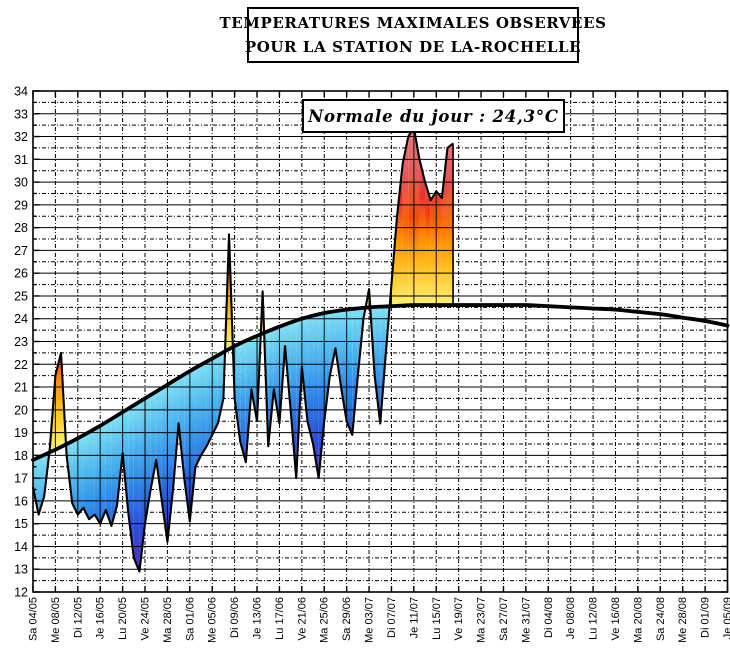 The width and height of the screenshot is (730, 665). Describe the element at coordinates (549, 617) in the screenshot. I see `x-tick-label: Di 04/08` at that location.